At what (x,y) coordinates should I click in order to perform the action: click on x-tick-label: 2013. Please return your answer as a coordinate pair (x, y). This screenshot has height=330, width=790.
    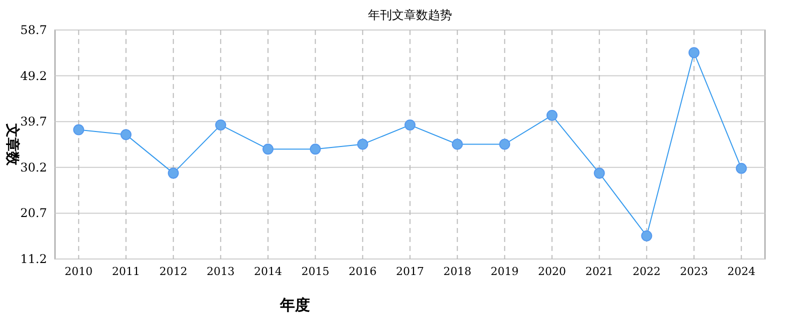
    Looking at the image, I should click on (220, 271).